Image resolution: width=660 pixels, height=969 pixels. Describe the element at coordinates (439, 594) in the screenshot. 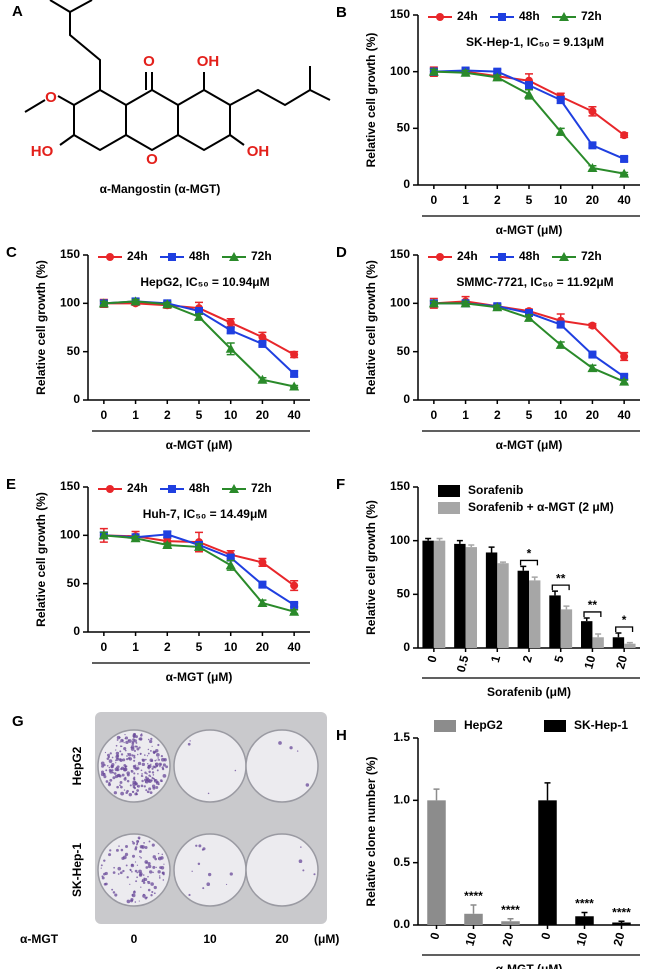

I see `bar` at that location.